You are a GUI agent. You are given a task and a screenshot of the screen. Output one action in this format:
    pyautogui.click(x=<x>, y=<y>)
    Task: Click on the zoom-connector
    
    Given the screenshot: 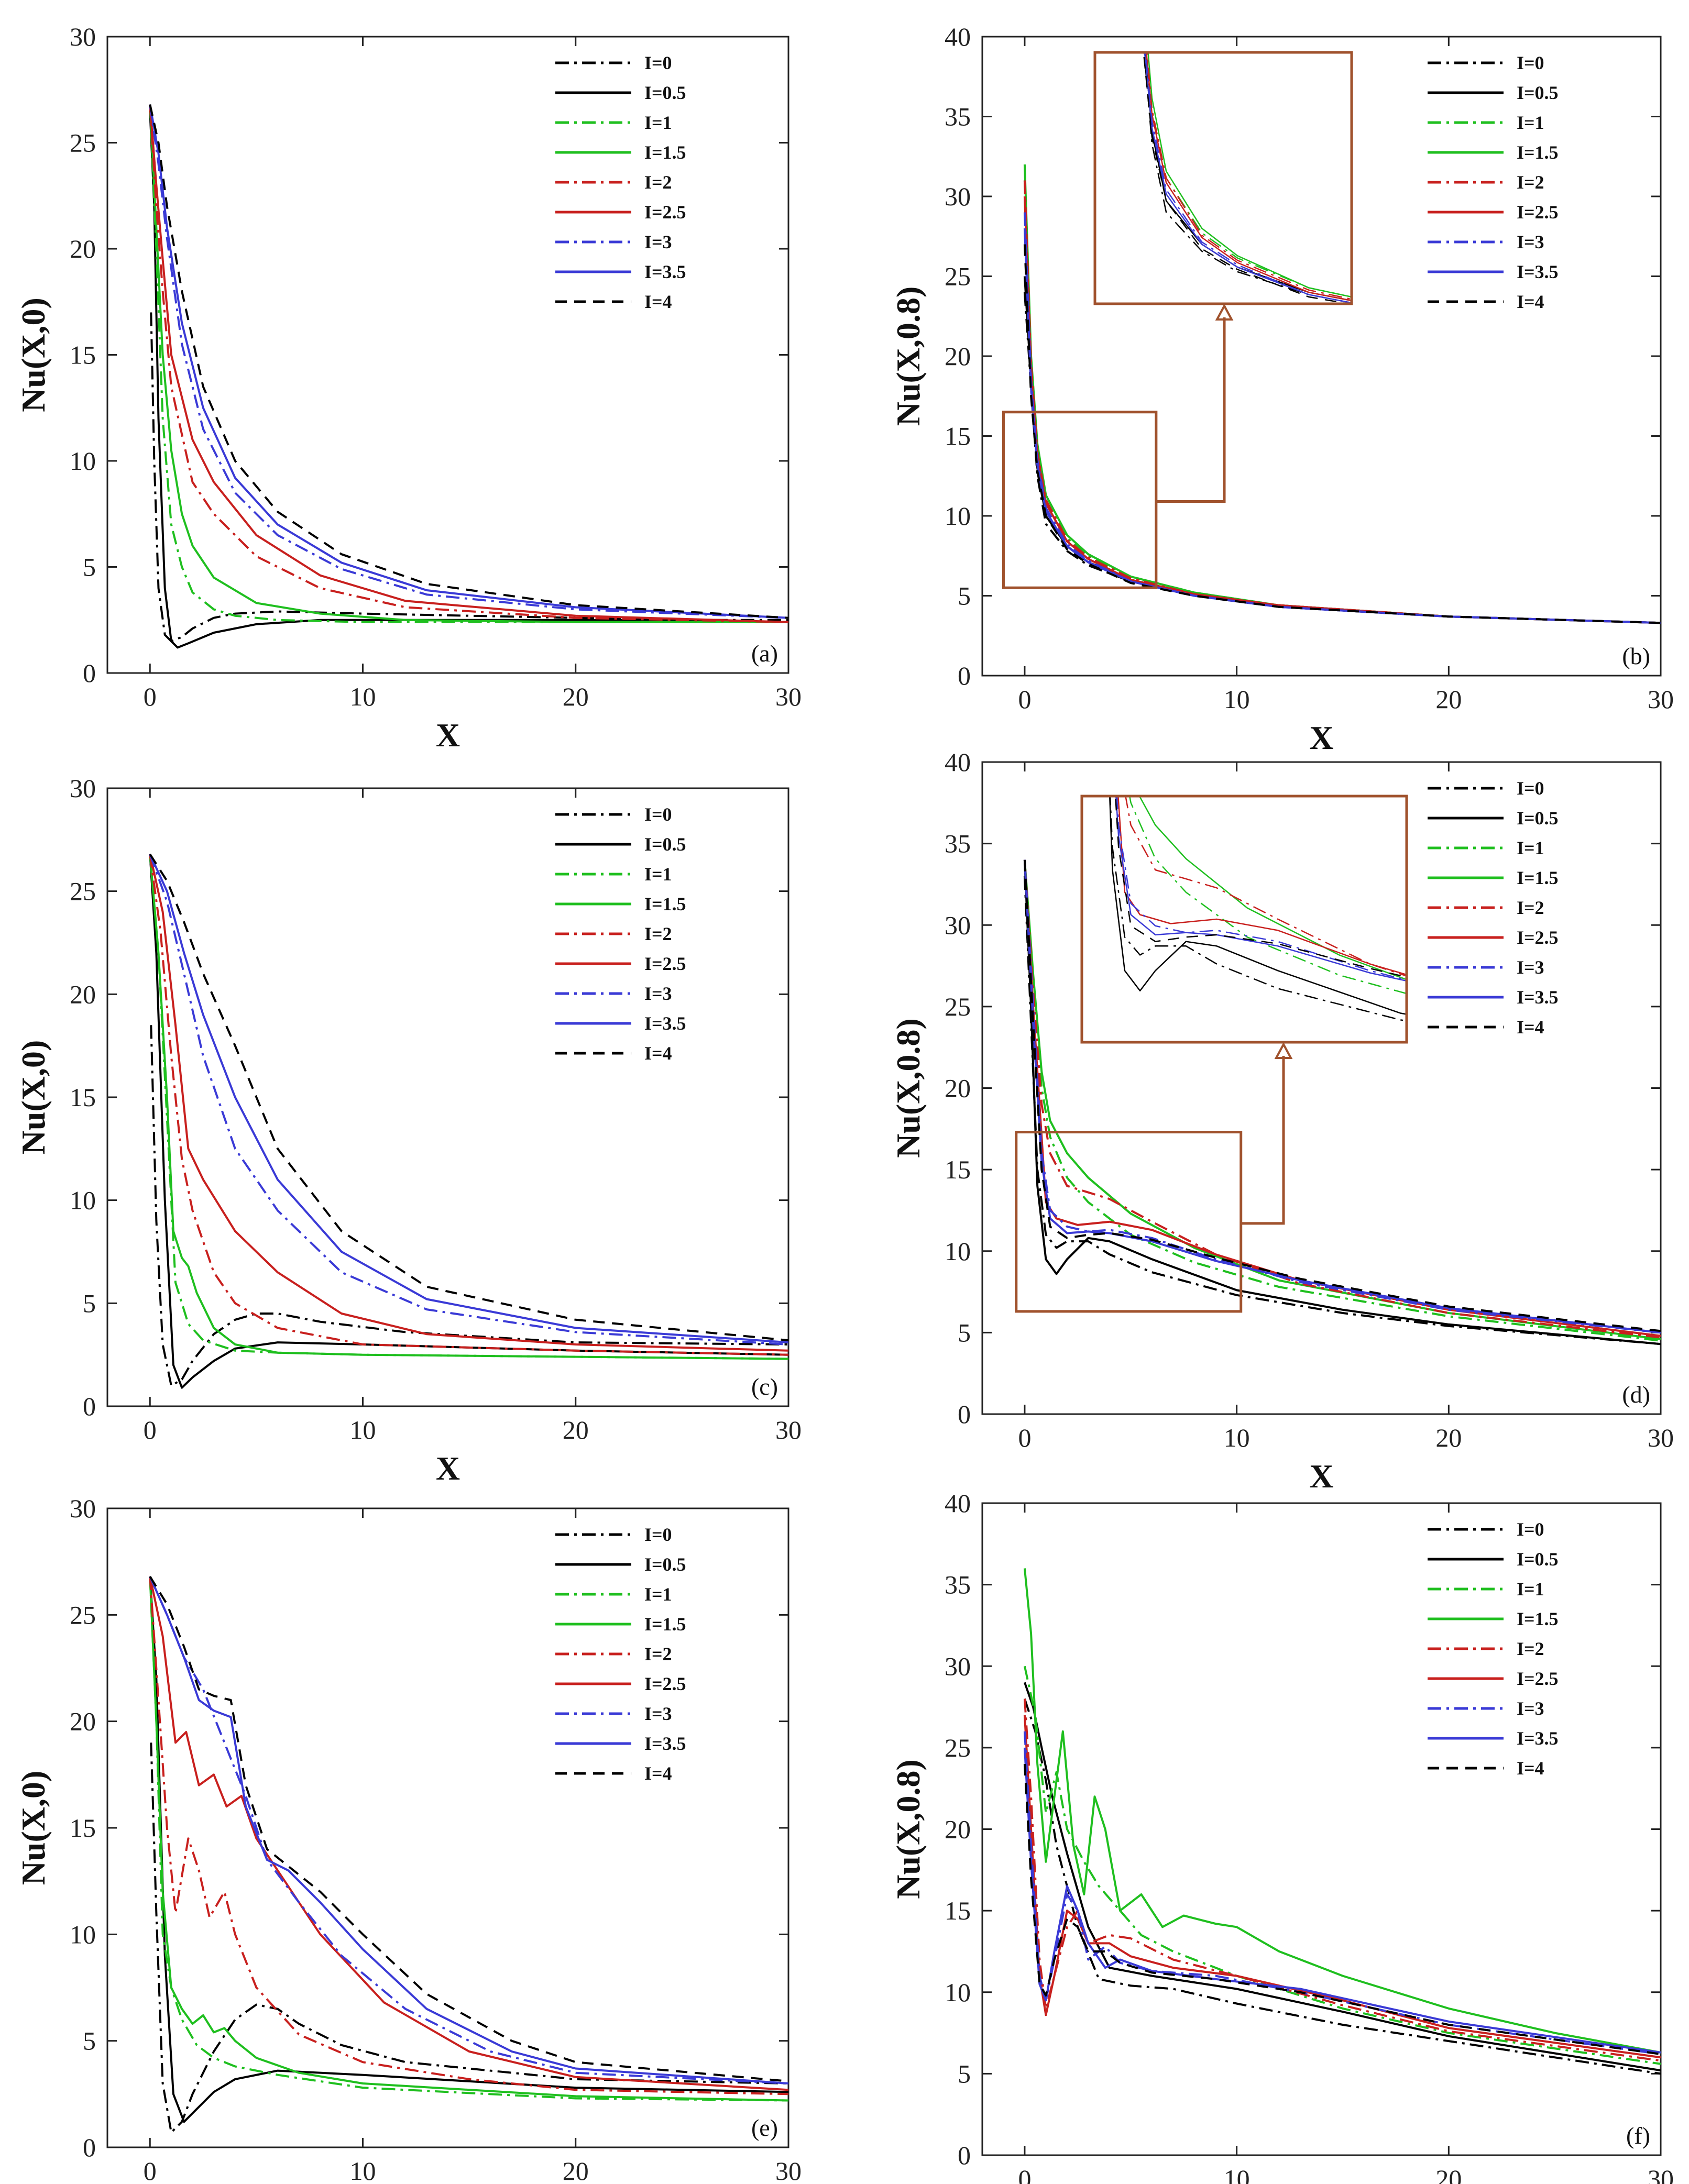 What is the action you would take?
    pyautogui.click(x=1191, y=410)
    